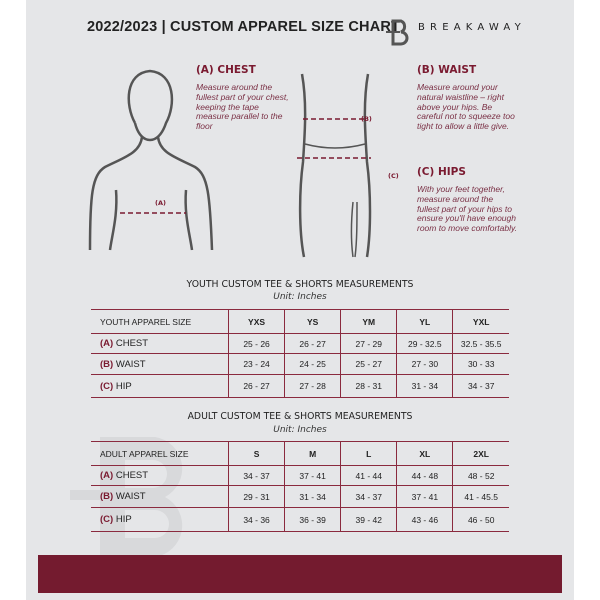 This screenshot has width=600, height=600. I want to click on table-header-row: YOUTH APPAREL SIZE YXS YS YM YL YXL, so click(300, 321).